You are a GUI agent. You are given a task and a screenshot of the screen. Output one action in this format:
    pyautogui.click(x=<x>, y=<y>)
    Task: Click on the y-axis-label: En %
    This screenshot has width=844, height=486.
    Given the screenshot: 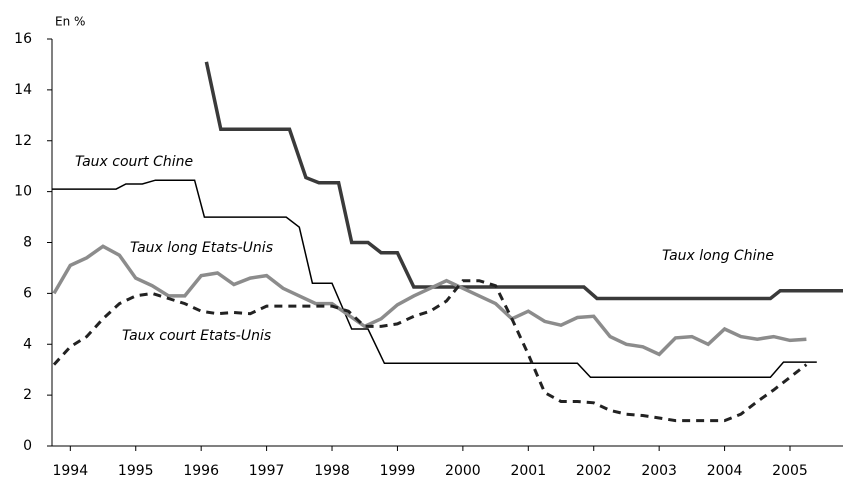 What is the action you would take?
    pyautogui.click(x=70, y=22)
    